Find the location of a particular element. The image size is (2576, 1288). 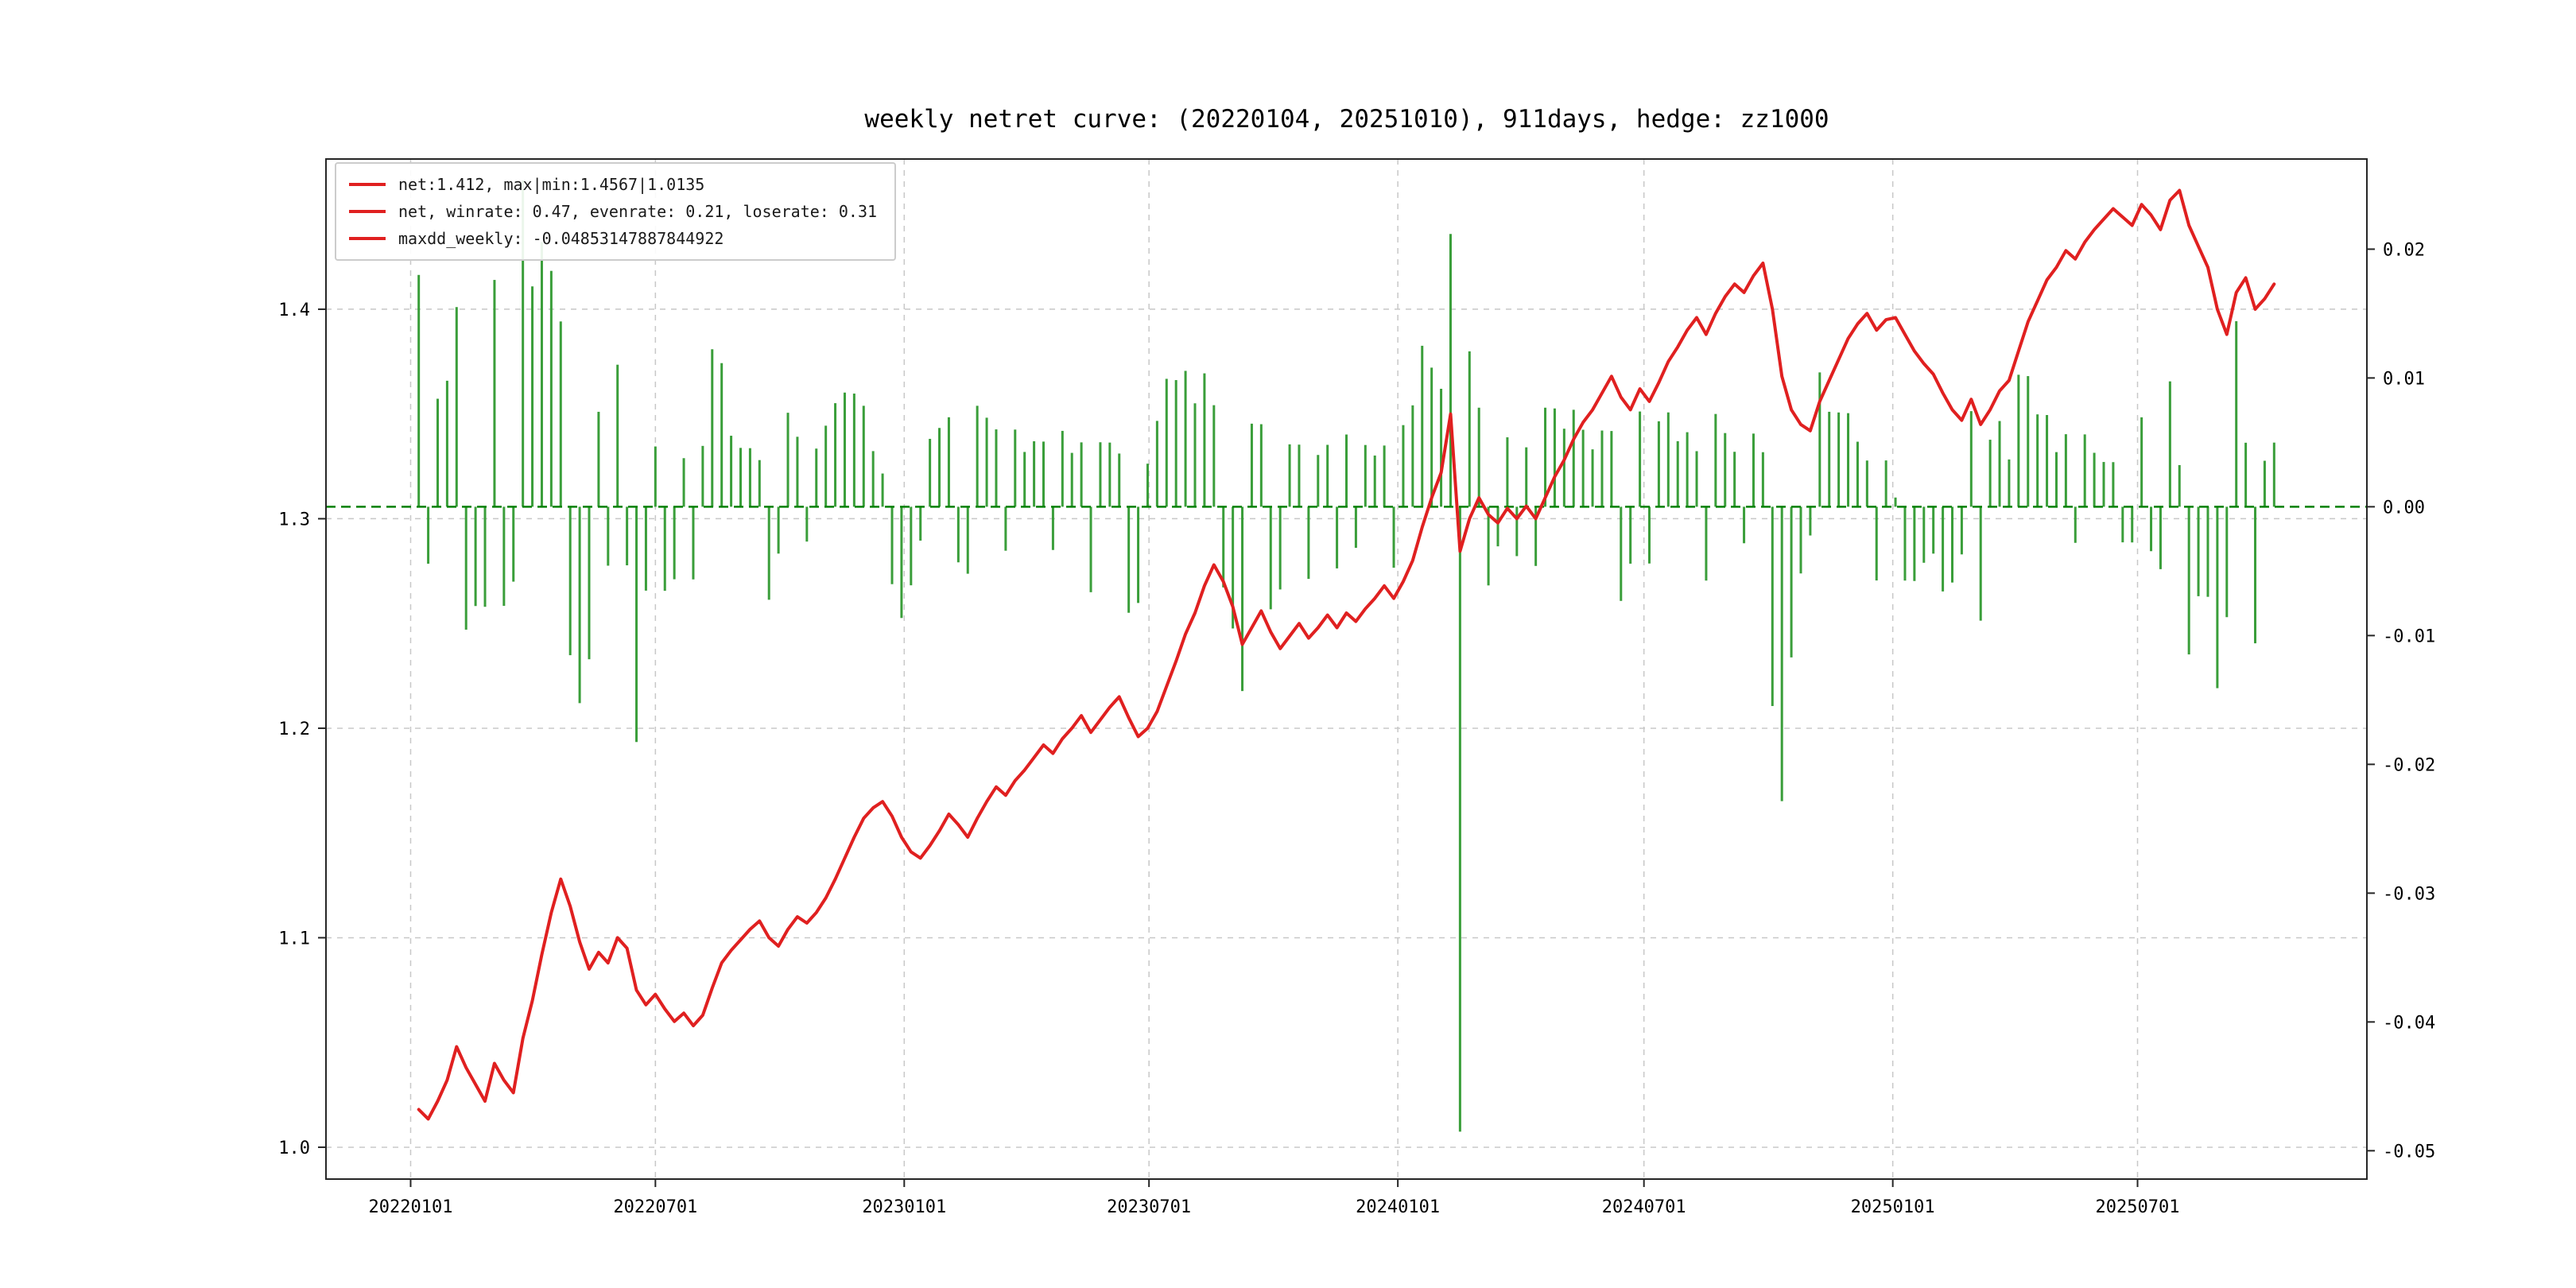

y-left-tick-label: 1.0 is located at coordinates (294, 1148).